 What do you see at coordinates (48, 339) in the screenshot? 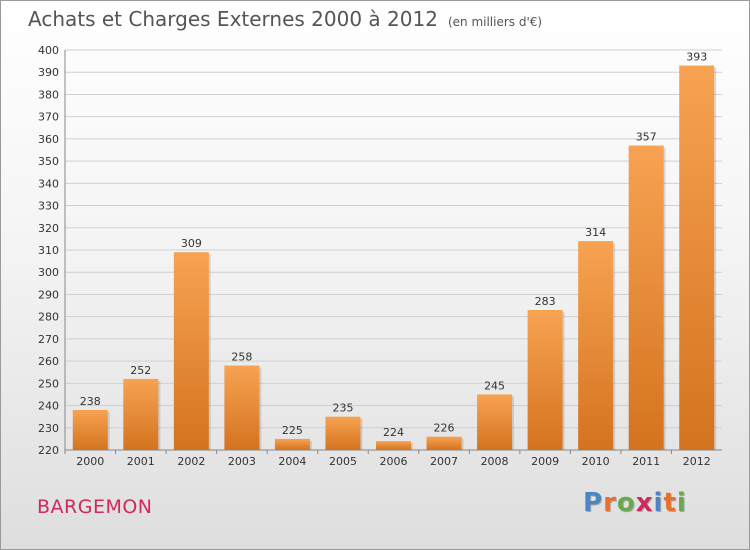
I see `y-tick-label: 270` at bounding box center [48, 339].